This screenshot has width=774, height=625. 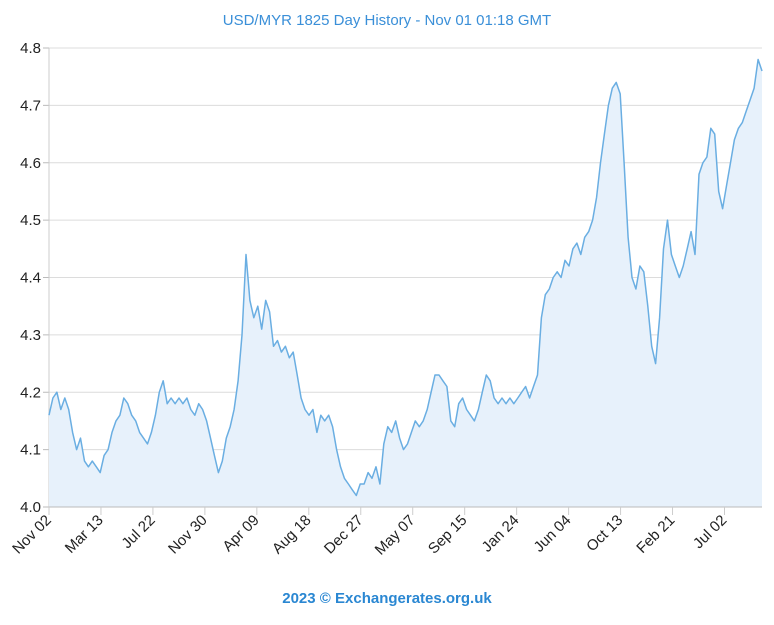 What do you see at coordinates (30, 220) in the screenshot?
I see `y-tick-label: 4.5` at bounding box center [30, 220].